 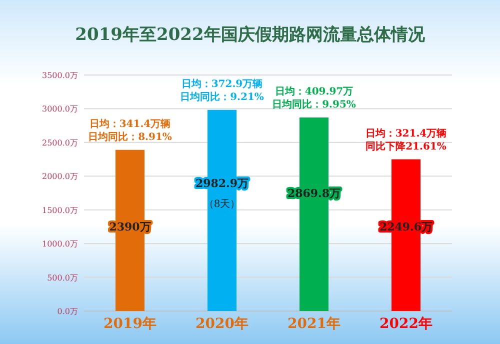 What do you see at coordinates (60, 109) in the screenshot?
I see `y-tick-label: 3000.0万` at bounding box center [60, 109].